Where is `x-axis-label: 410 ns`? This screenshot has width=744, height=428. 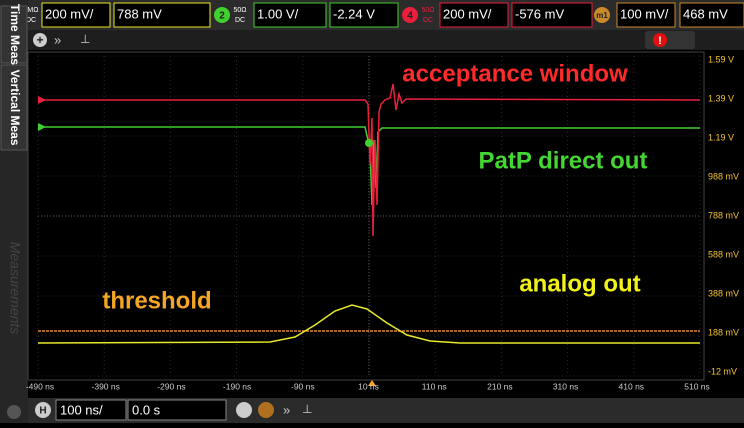
x-axis-label: 410 ns is located at coordinates (632, 386).